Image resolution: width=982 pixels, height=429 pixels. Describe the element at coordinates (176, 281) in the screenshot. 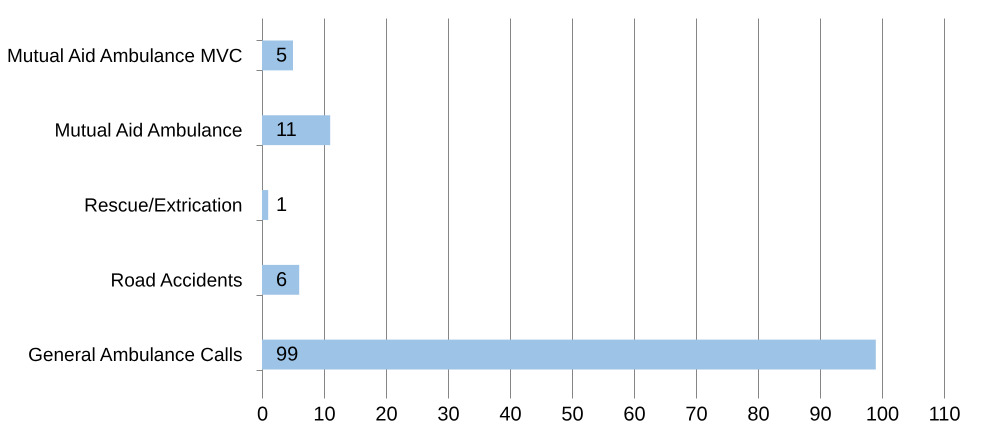

I see `y-tick-label: Road Accidents` at that location.